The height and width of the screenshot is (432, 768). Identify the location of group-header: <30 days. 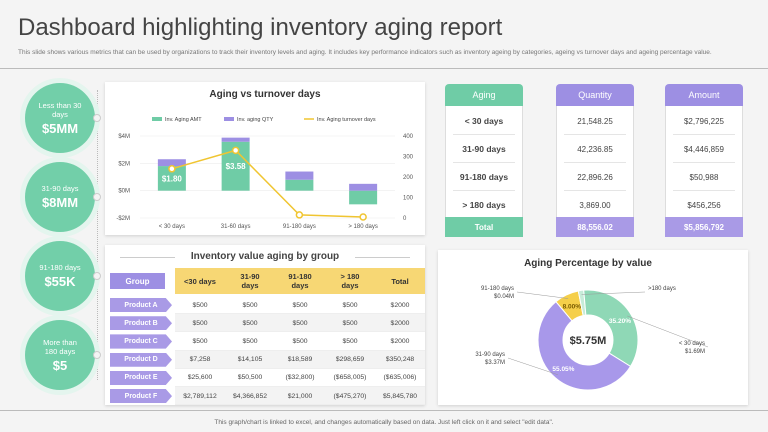
(200, 281).